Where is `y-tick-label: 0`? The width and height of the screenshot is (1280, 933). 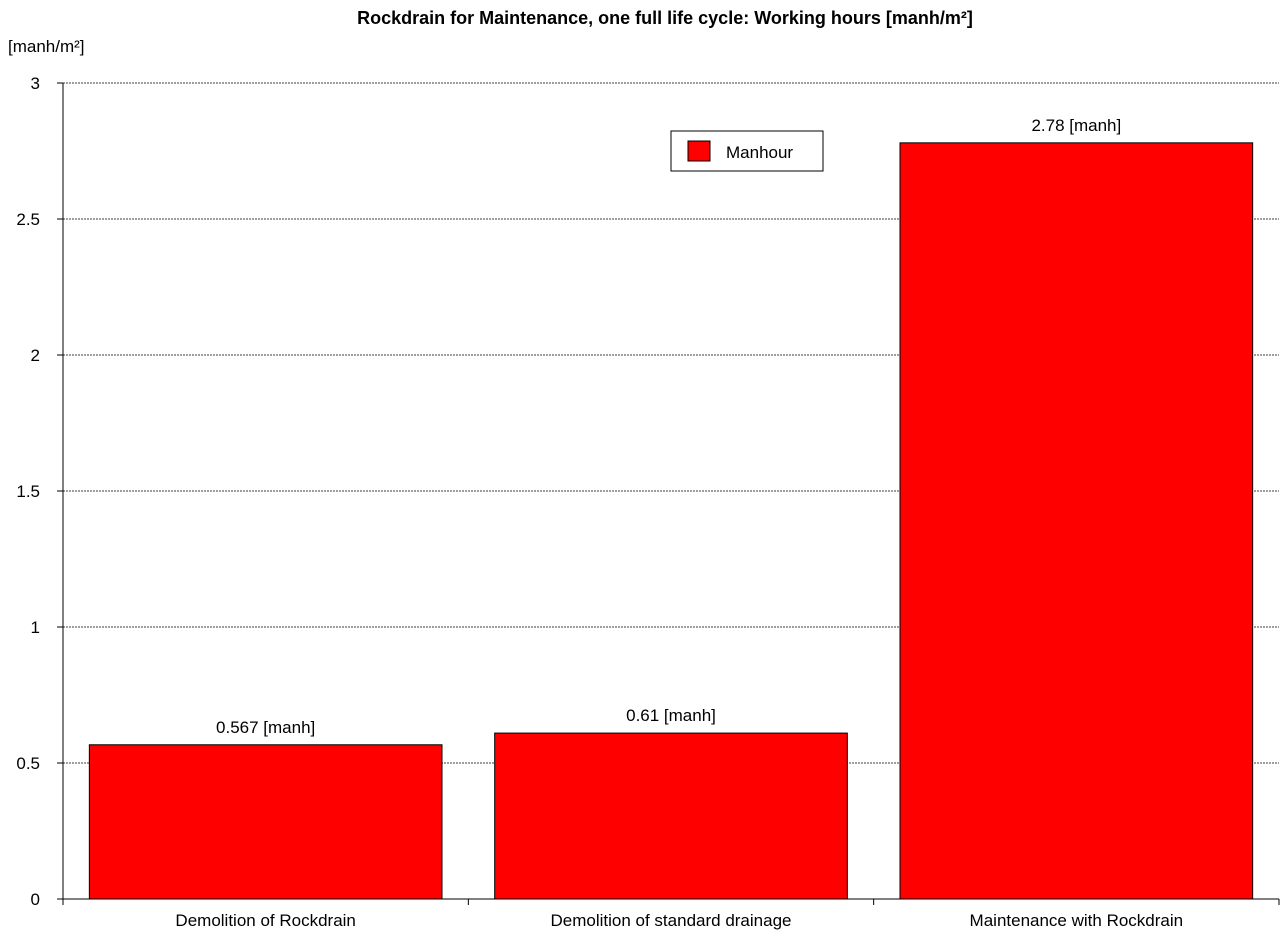
y-tick-label: 0 is located at coordinates (35, 899).